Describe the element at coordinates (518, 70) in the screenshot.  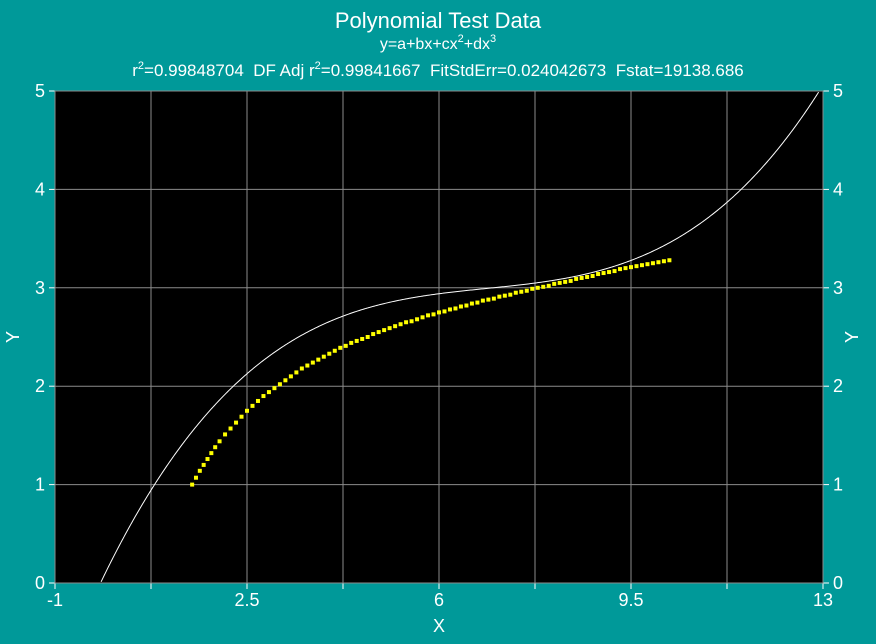
I see `fit-std-err: FitStdErr=0.024042673` at that location.